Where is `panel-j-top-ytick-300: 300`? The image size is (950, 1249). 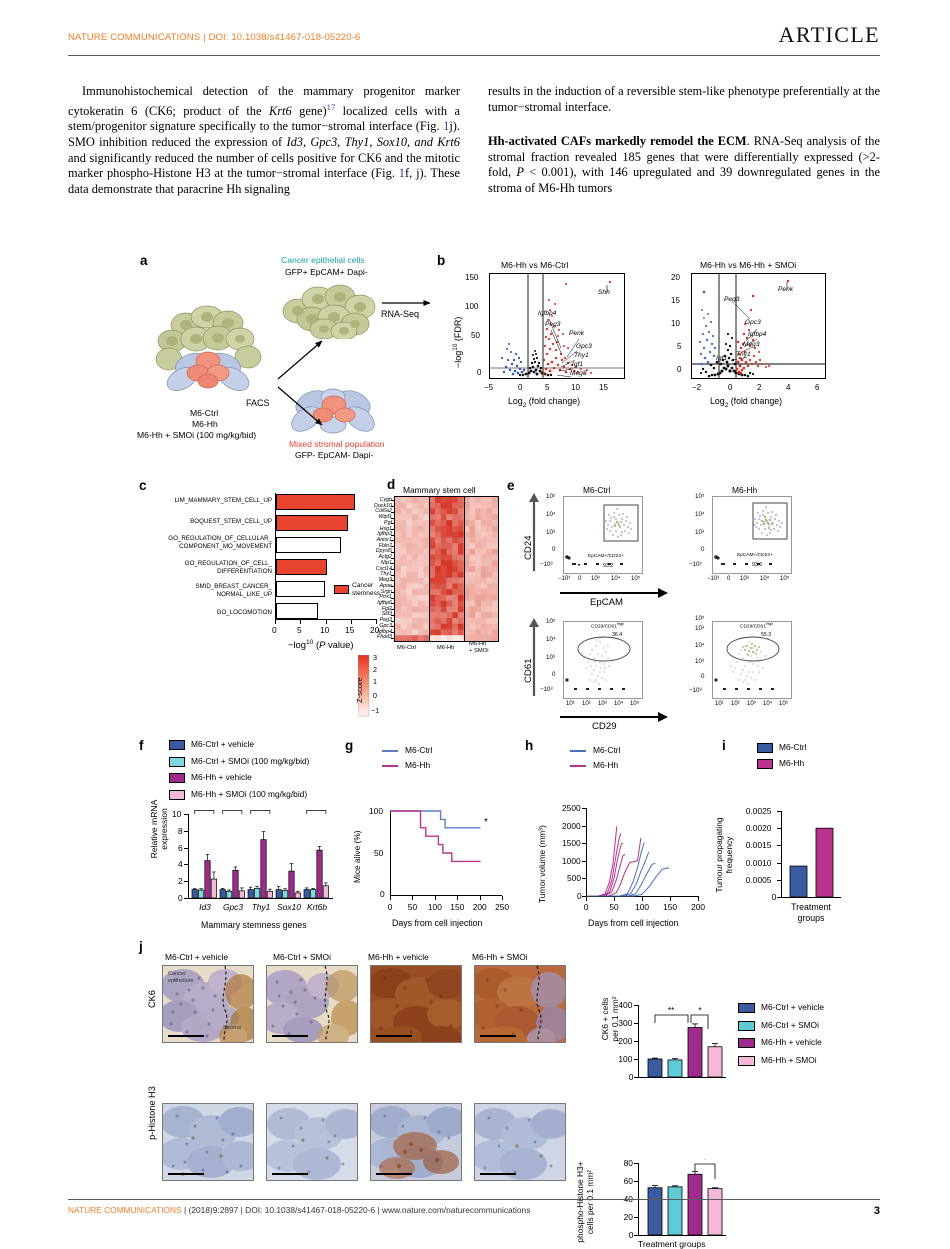
panel-j-top-ytick-300: 300 is located at coordinates (625, 1023).